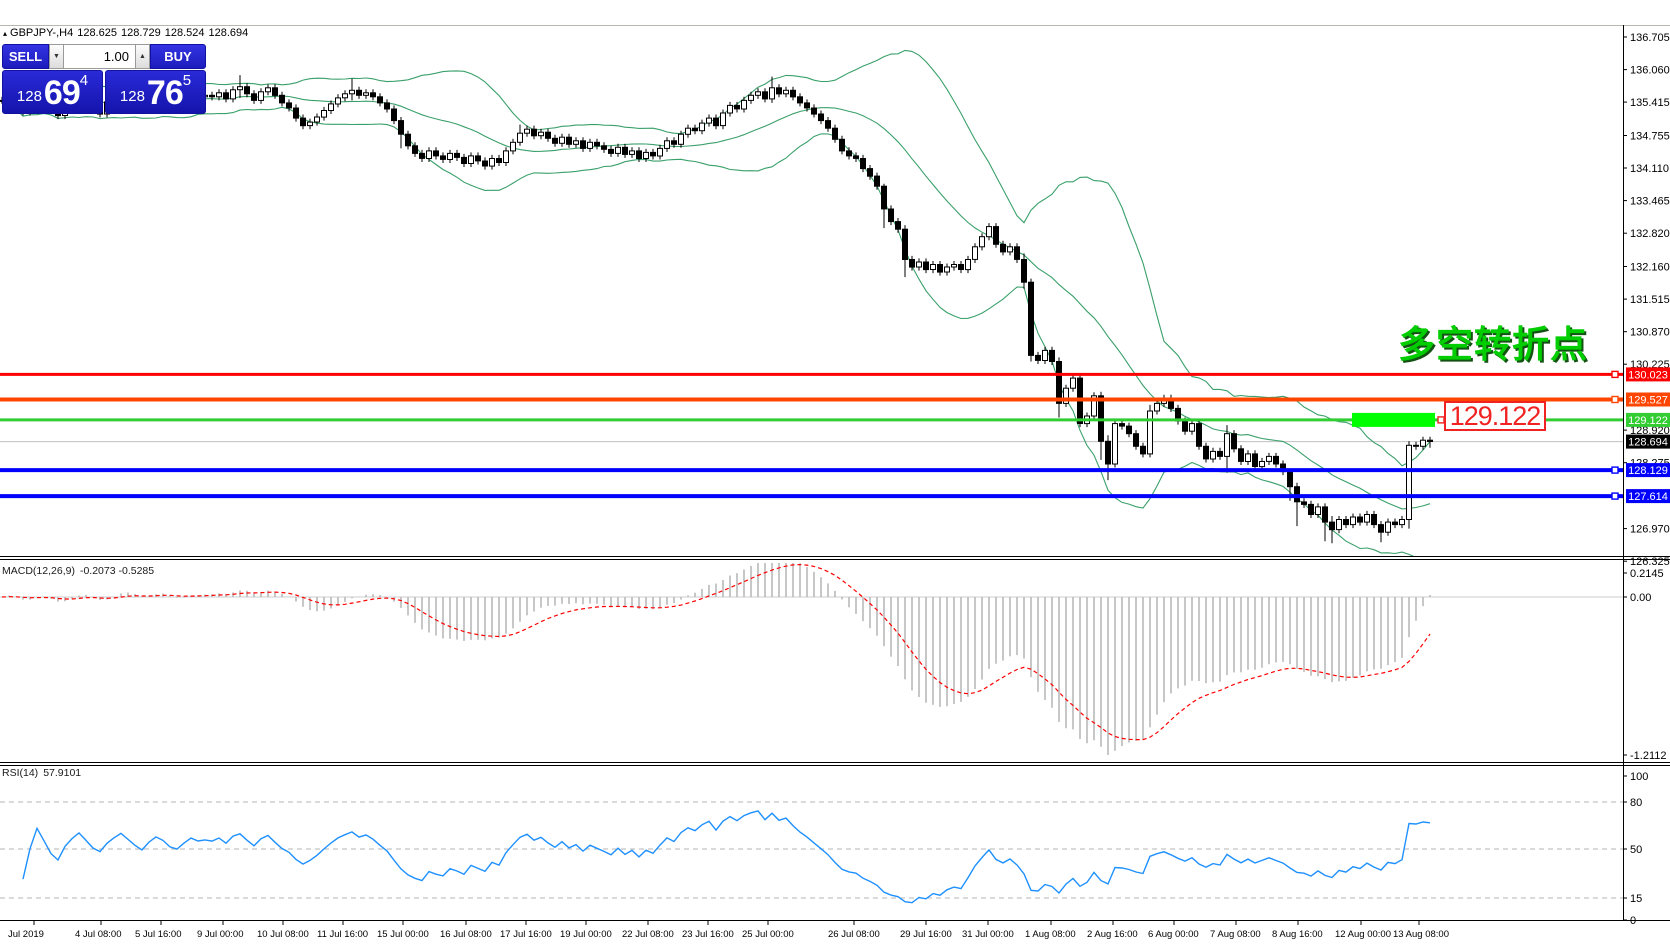 This screenshot has height=947, width=1670. What do you see at coordinates (854, 934) in the screenshot?
I see `svg-text: 26 Jul 08:00` at bounding box center [854, 934].